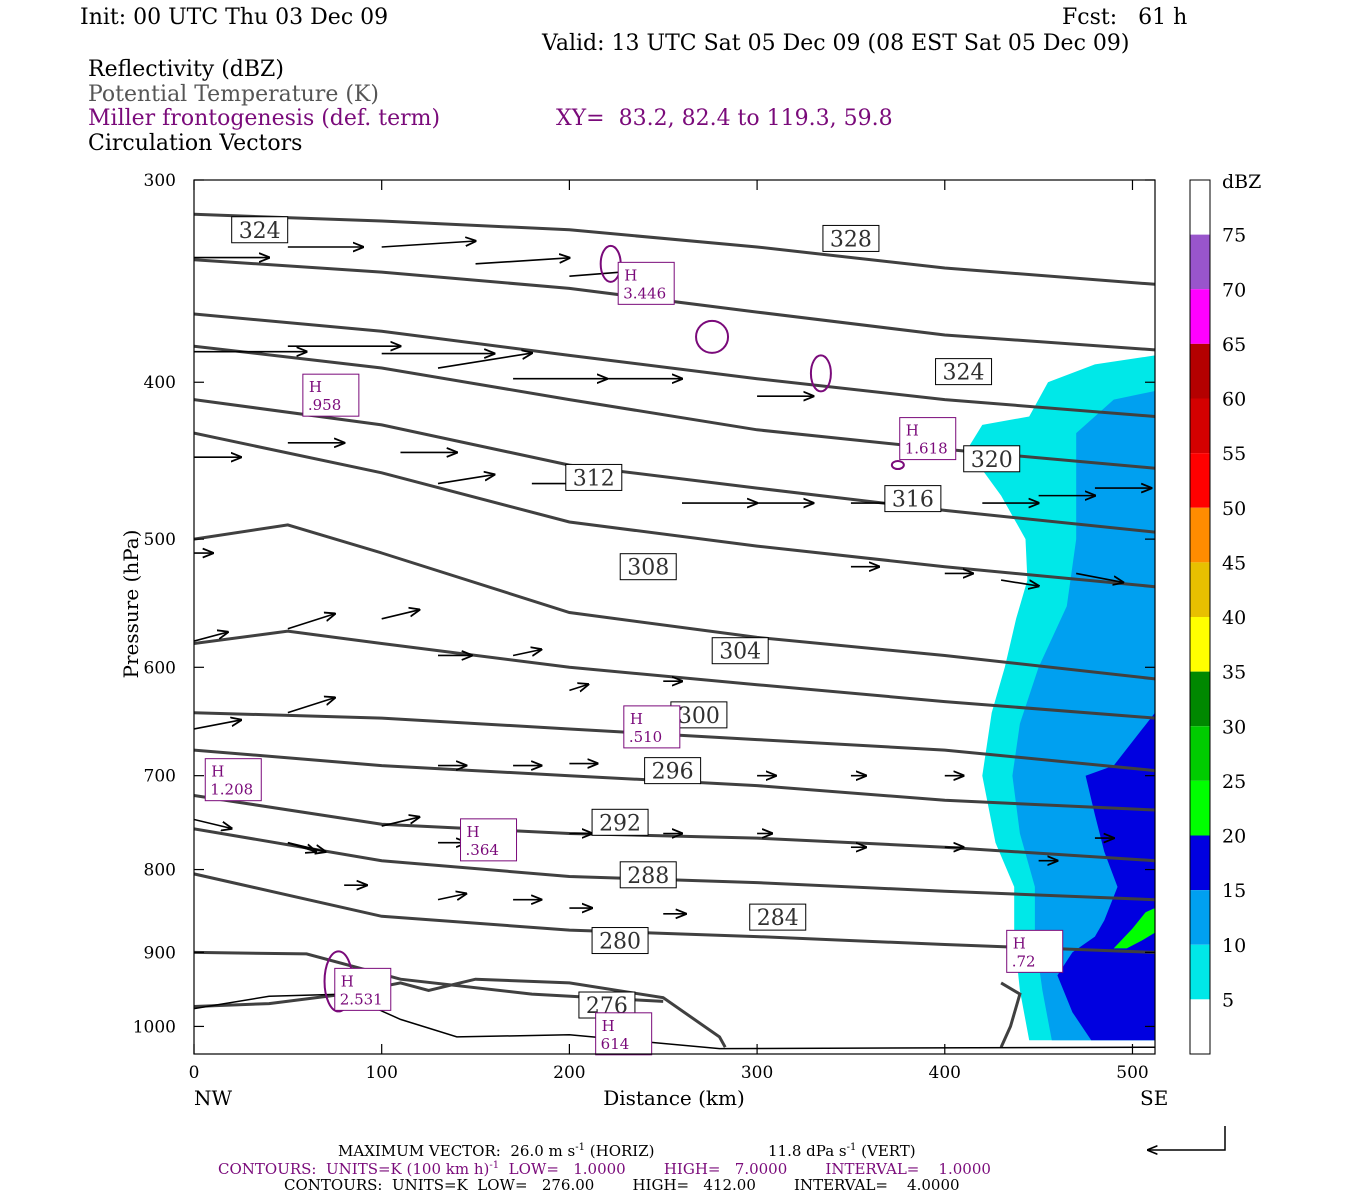 This screenshot has height=1200, width=1350. What do you see at coordinates (160, 668) in the screenshot?
I see `y-tick-label: 600` at bounding box center [160, 668].